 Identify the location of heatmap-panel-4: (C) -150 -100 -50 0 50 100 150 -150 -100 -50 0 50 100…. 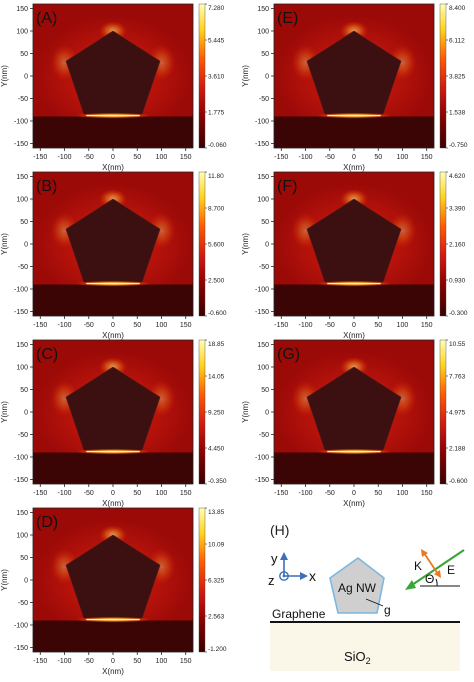
(113, 423).